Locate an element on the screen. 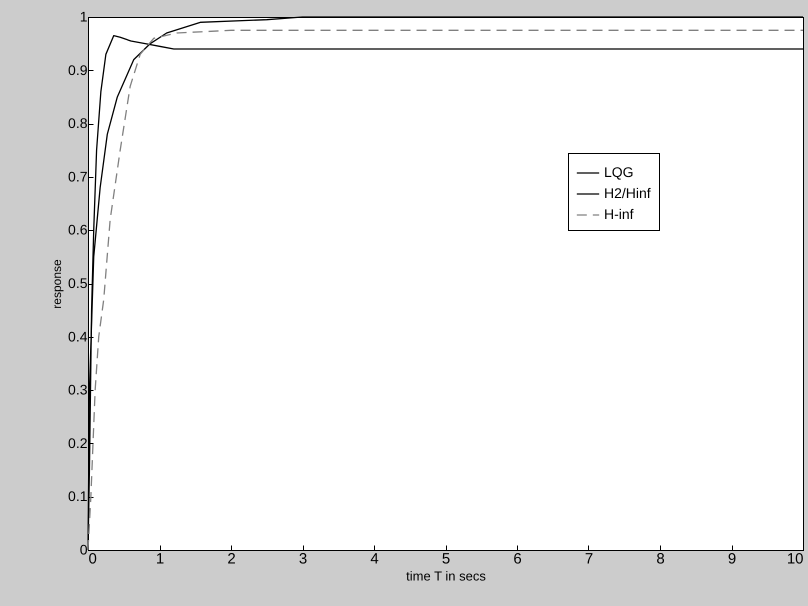 The image size is (808, 606). y-tick-label: 0.3 is located at coordinates (78, 390).